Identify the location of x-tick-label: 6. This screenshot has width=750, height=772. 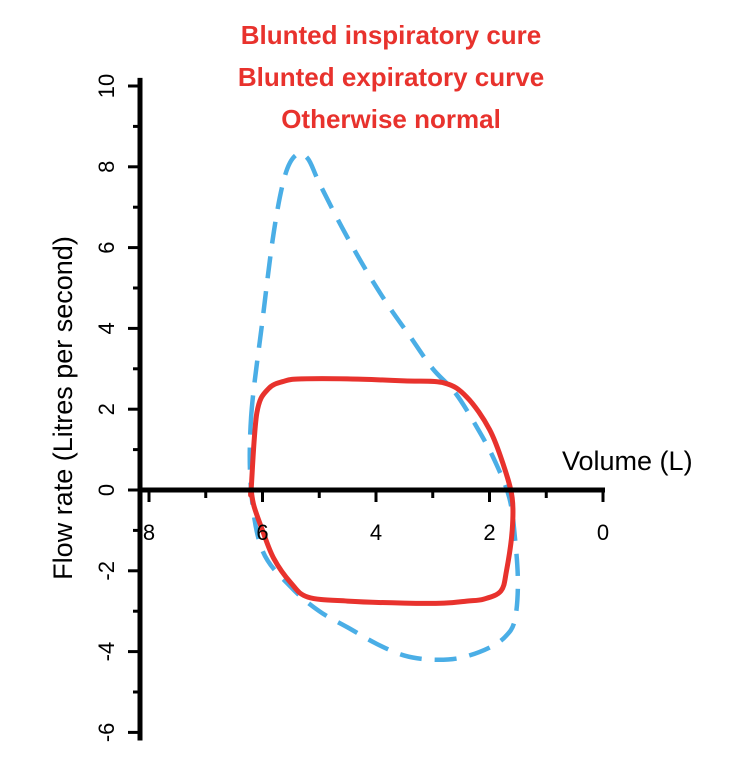
(262, 532).